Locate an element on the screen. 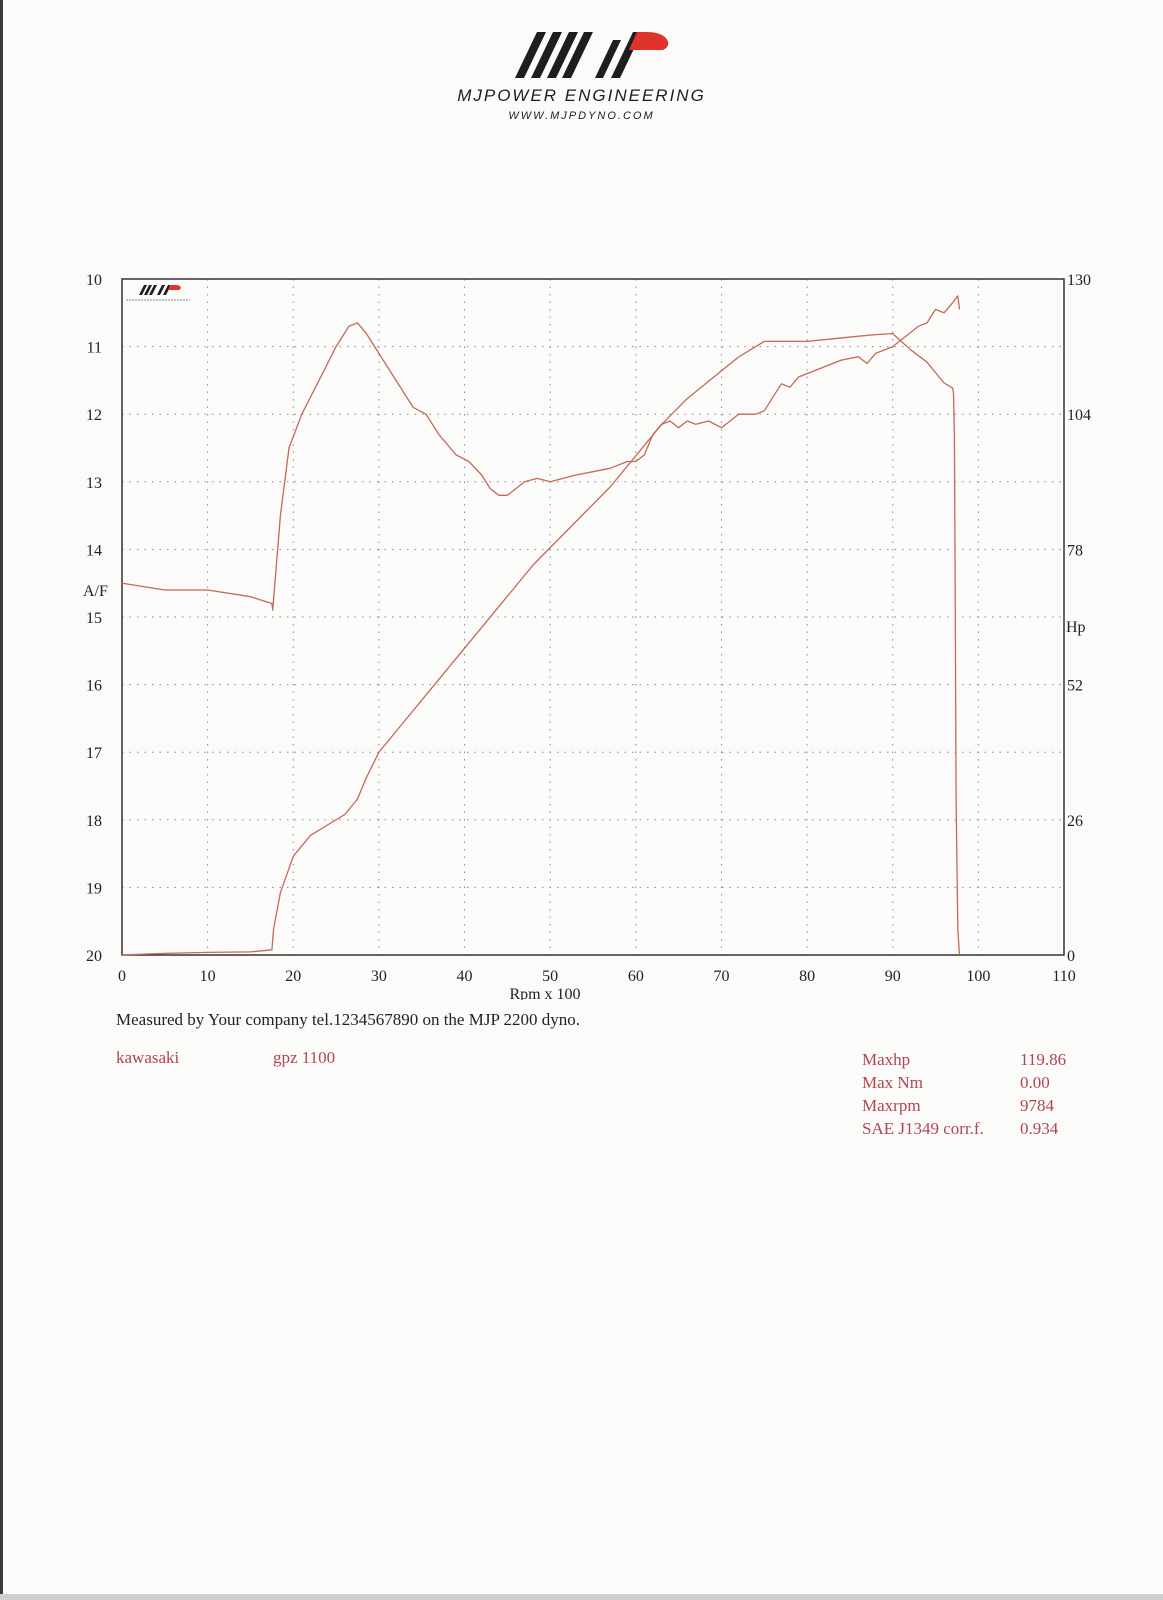  x-tick-label: 90 is located at coordinates (893, 976).